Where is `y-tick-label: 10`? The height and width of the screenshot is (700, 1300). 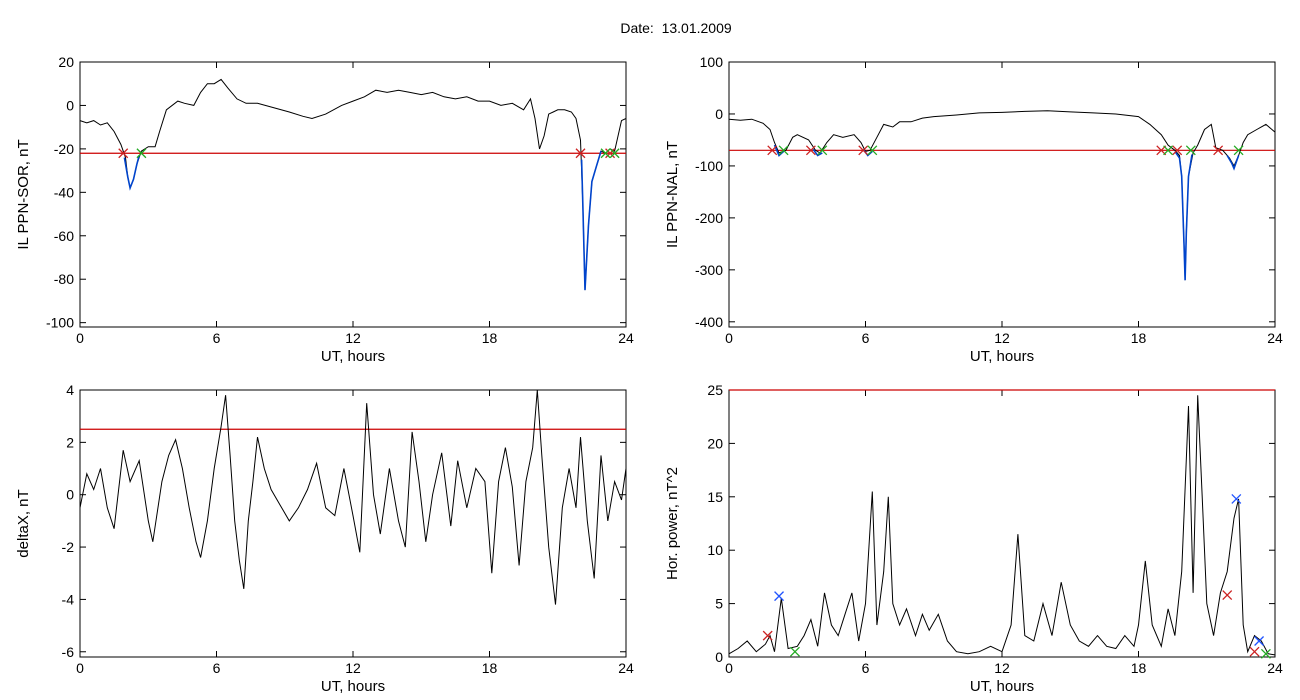
y-tick-label: 10 is located at coordinates (715, 550).